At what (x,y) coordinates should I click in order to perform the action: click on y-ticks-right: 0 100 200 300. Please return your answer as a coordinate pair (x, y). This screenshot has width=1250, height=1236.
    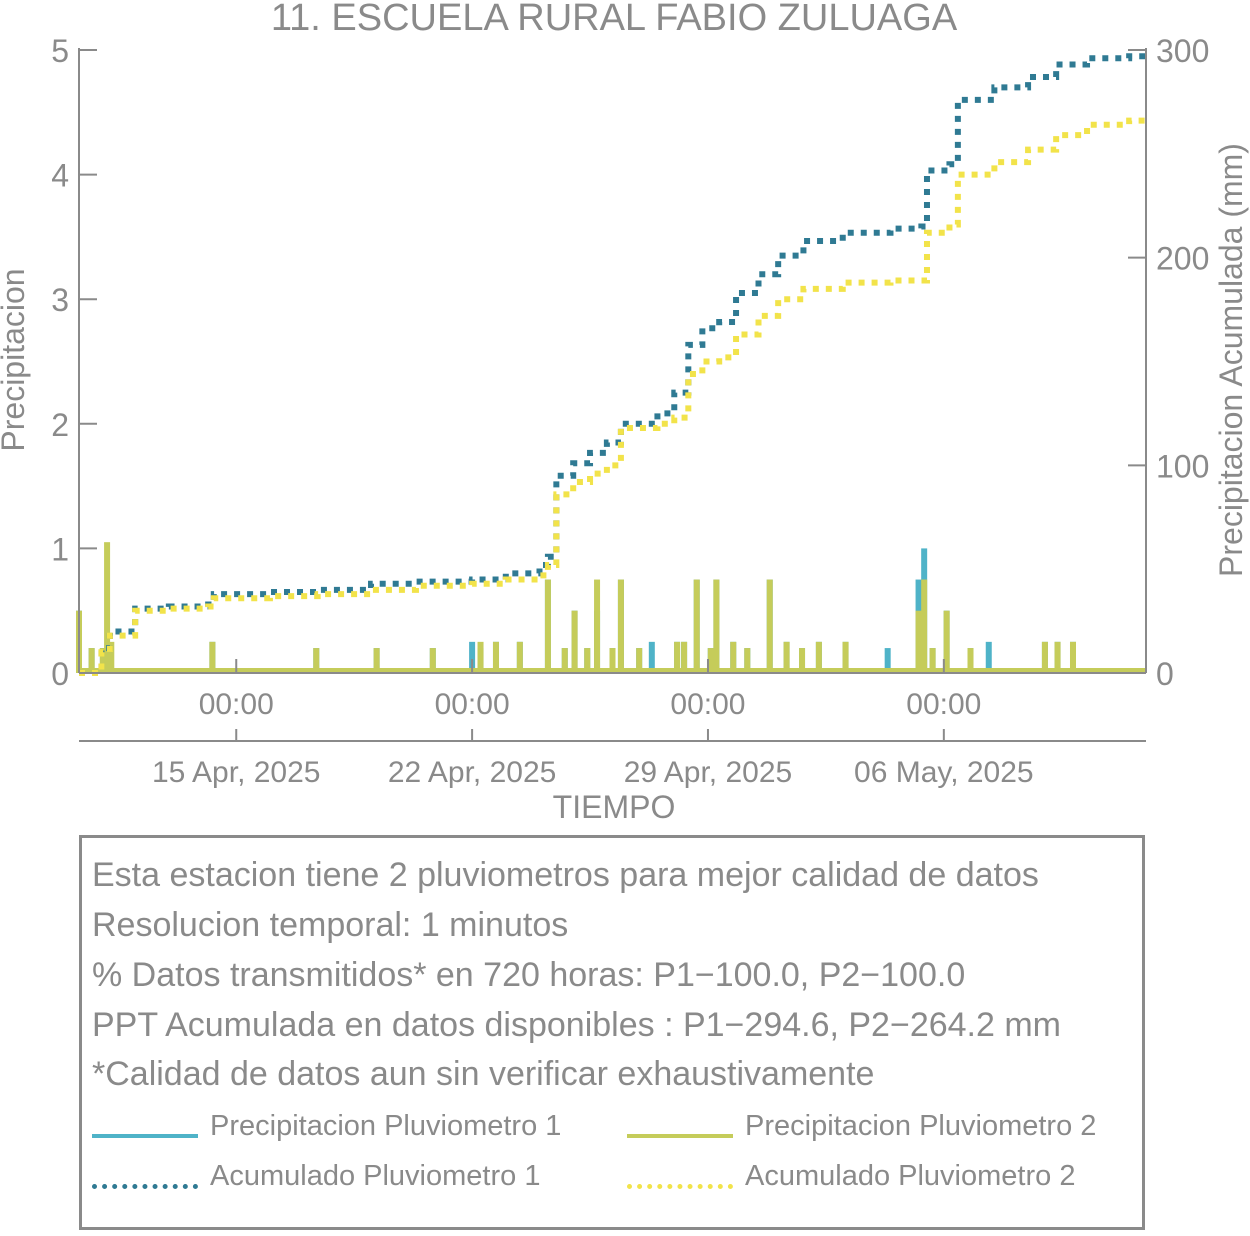
    Looking at the image, I should click on (1168, 362).